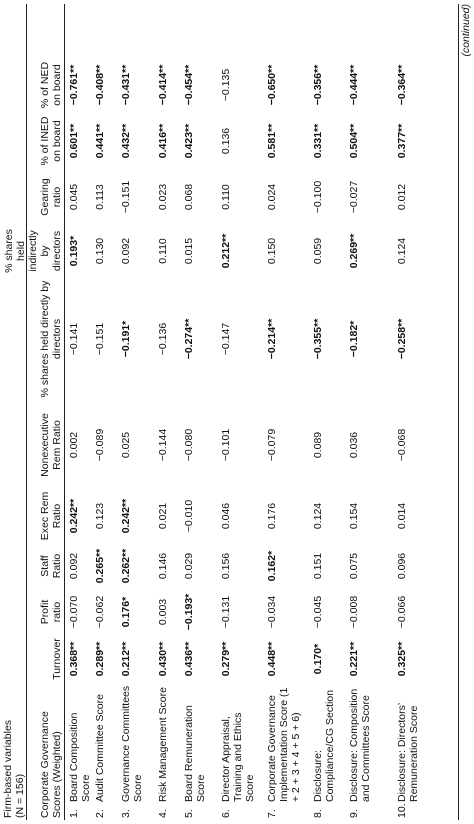 The height and width of the screenshot is (824, 474). Describe the element at coordinates (226, 612) in the screenshot. I see `table-cell: −0.131` at that location.